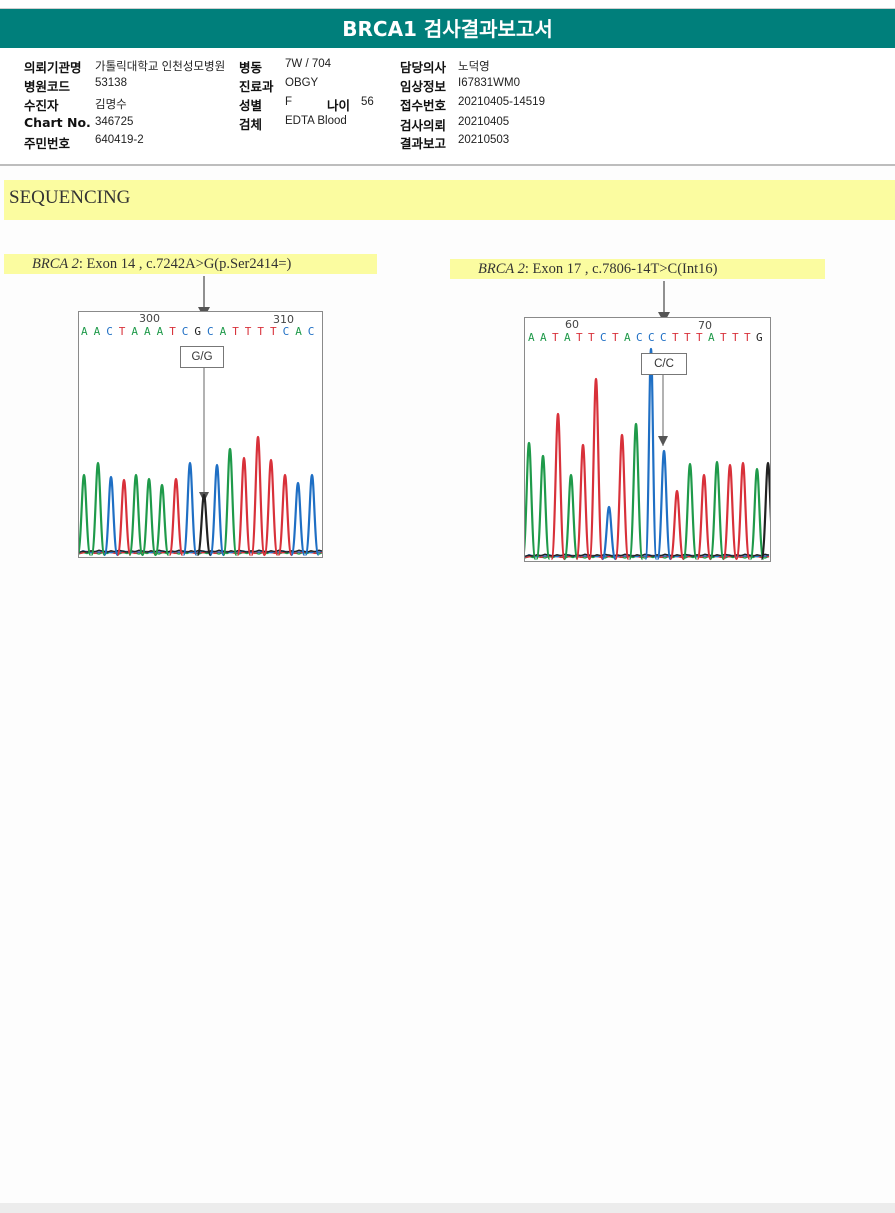  Describe the element at coordinates (484, 140) in the screenshot. I see `report-value: 20210503` at that location.